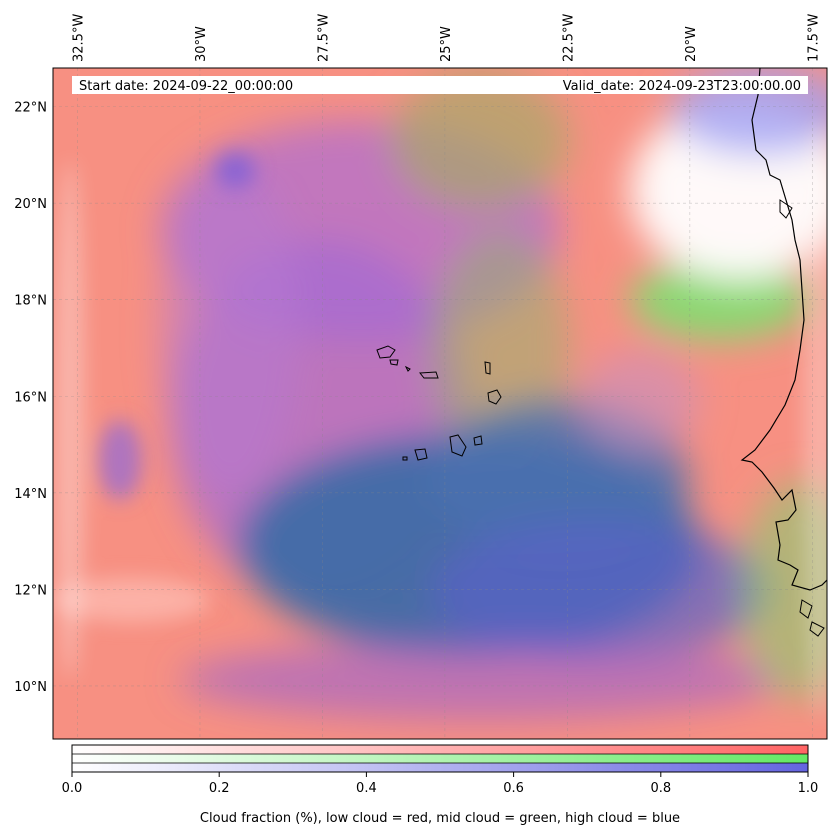 The height and width of the screenshot is (840, 837). Describe the element at coordinates (478, 440) in the screenshot. I see `island-maio` at that location.